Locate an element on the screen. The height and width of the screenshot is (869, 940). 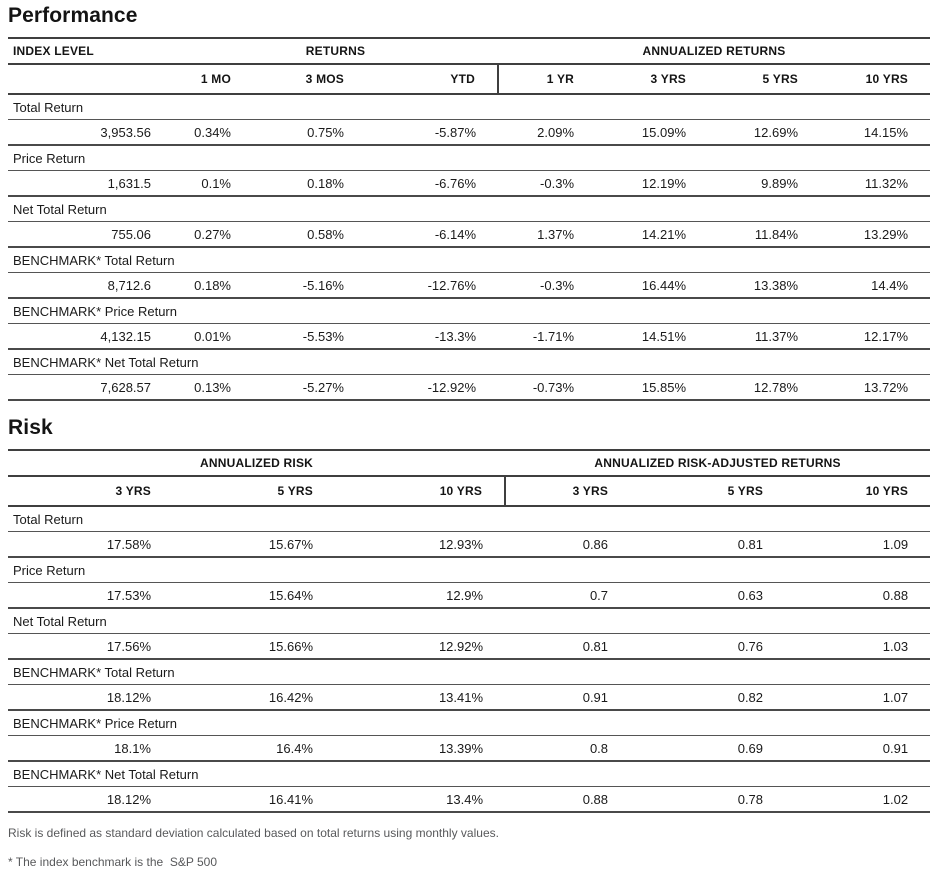
cell-value: 12.19% is located at coordinates (652, 183).